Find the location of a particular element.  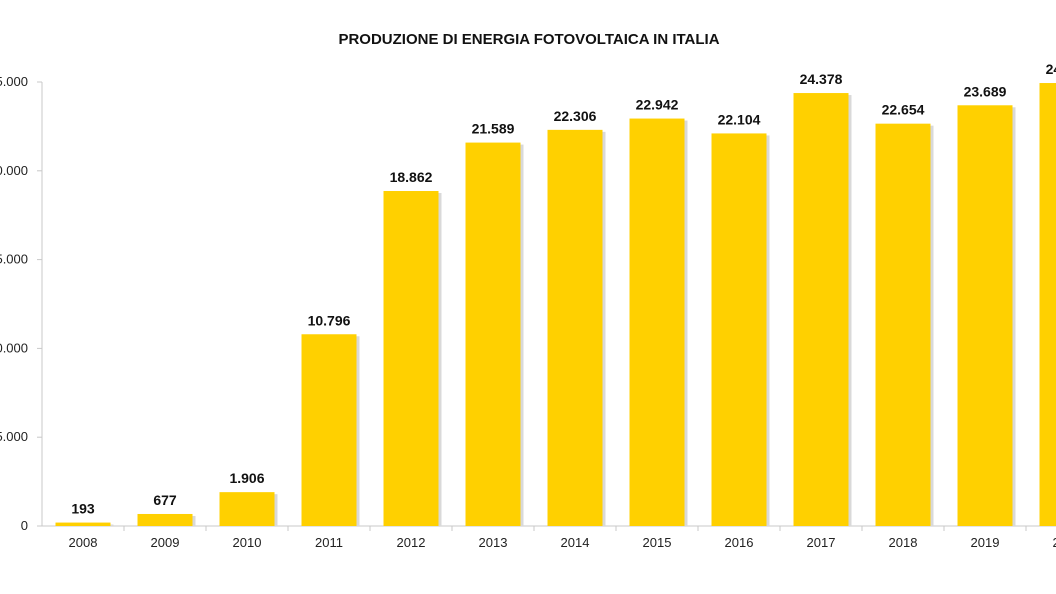

data-label: 21.589 is located at coordinates (493, 129).